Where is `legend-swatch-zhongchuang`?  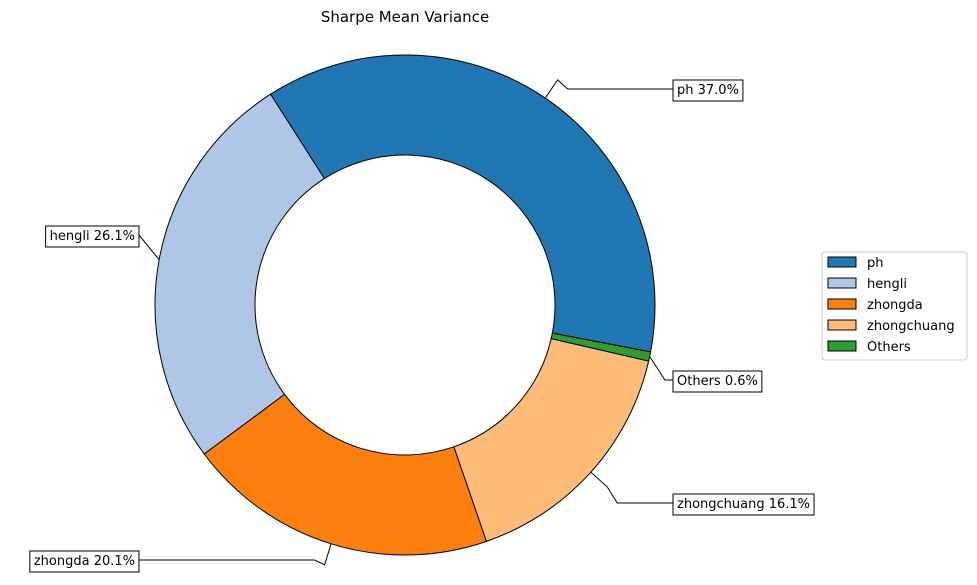 legend-swatch-zhongchuang is located at coordinates (842, 325).